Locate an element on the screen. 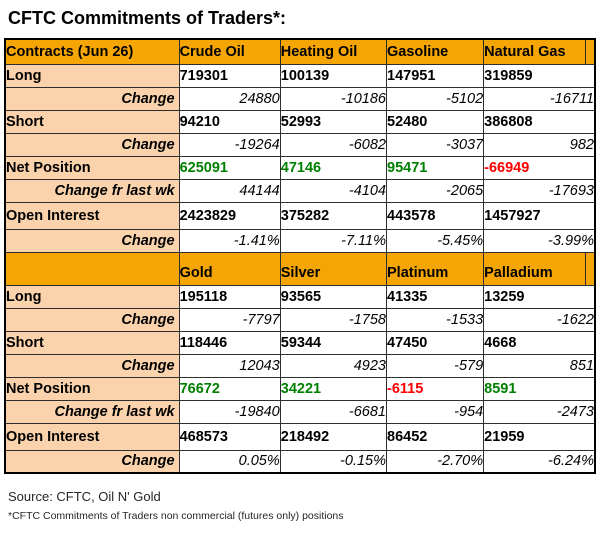  value-cell: 52993 is located at coordinates (333, 121).